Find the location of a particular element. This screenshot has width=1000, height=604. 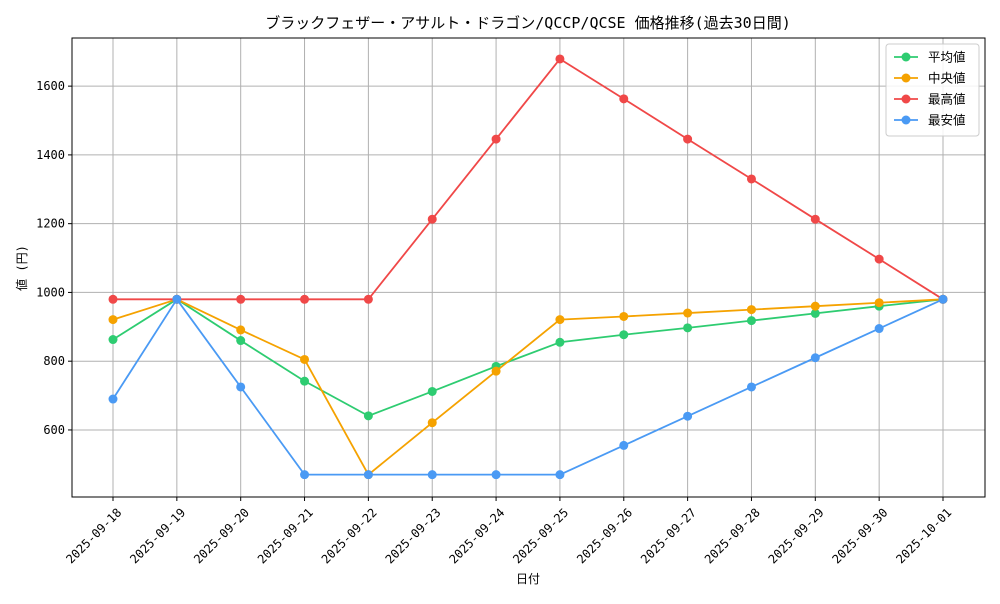

y-tick-label: 1200 is located at coordinates (50, 224).